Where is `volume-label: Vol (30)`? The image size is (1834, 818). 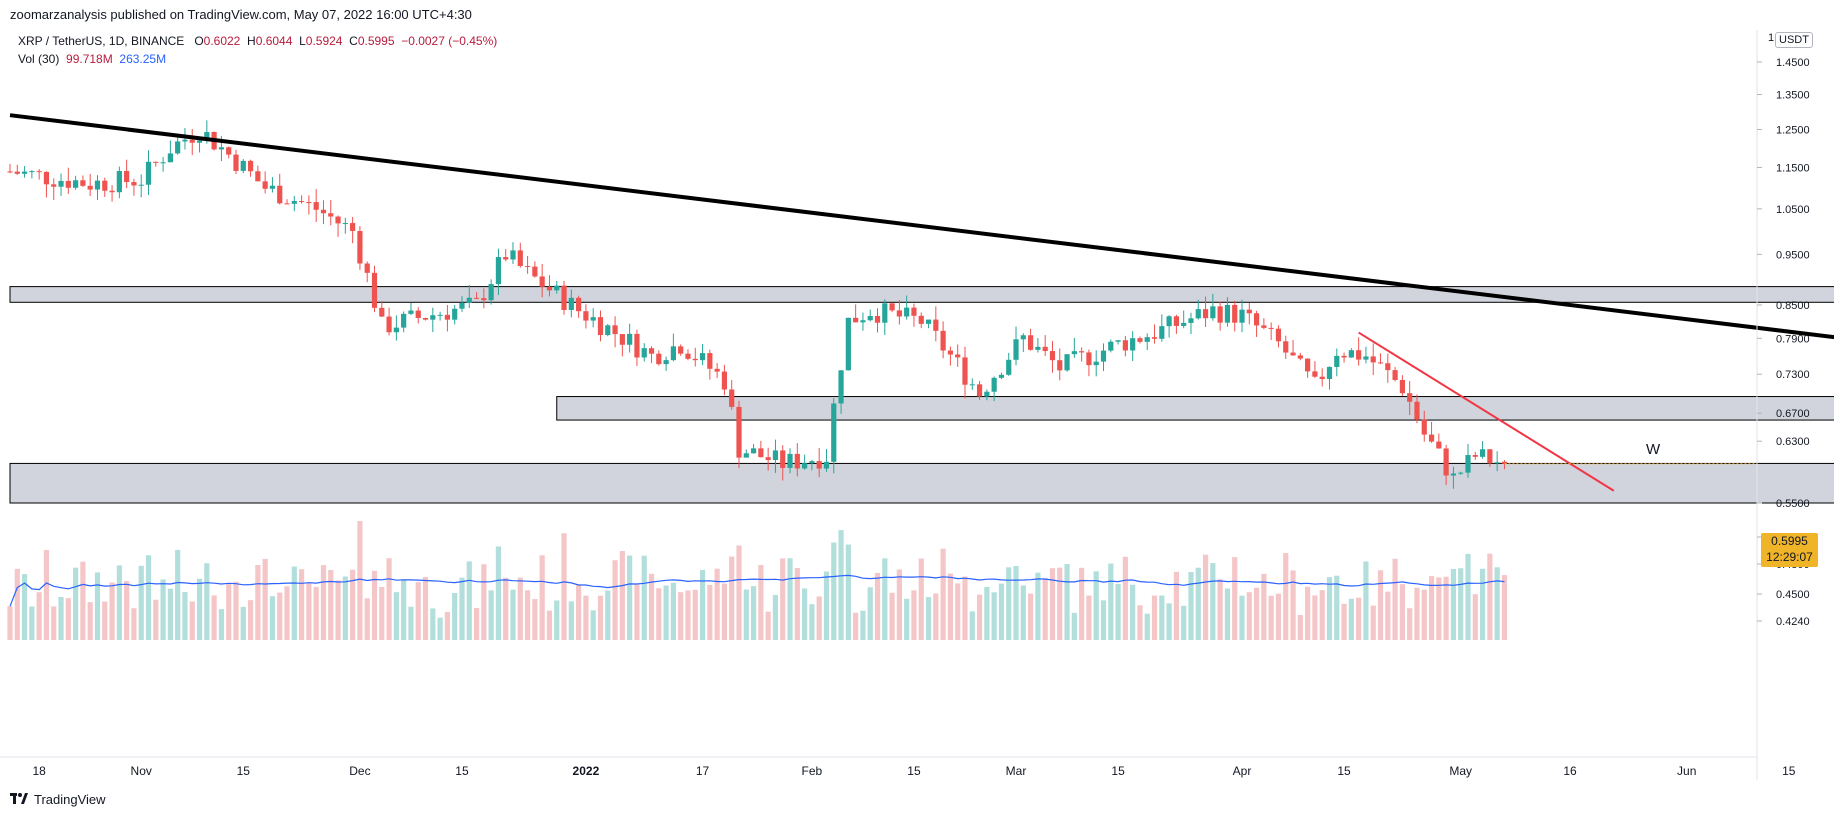
volume-label: Vol (30) is located at coordinates (39, 59).